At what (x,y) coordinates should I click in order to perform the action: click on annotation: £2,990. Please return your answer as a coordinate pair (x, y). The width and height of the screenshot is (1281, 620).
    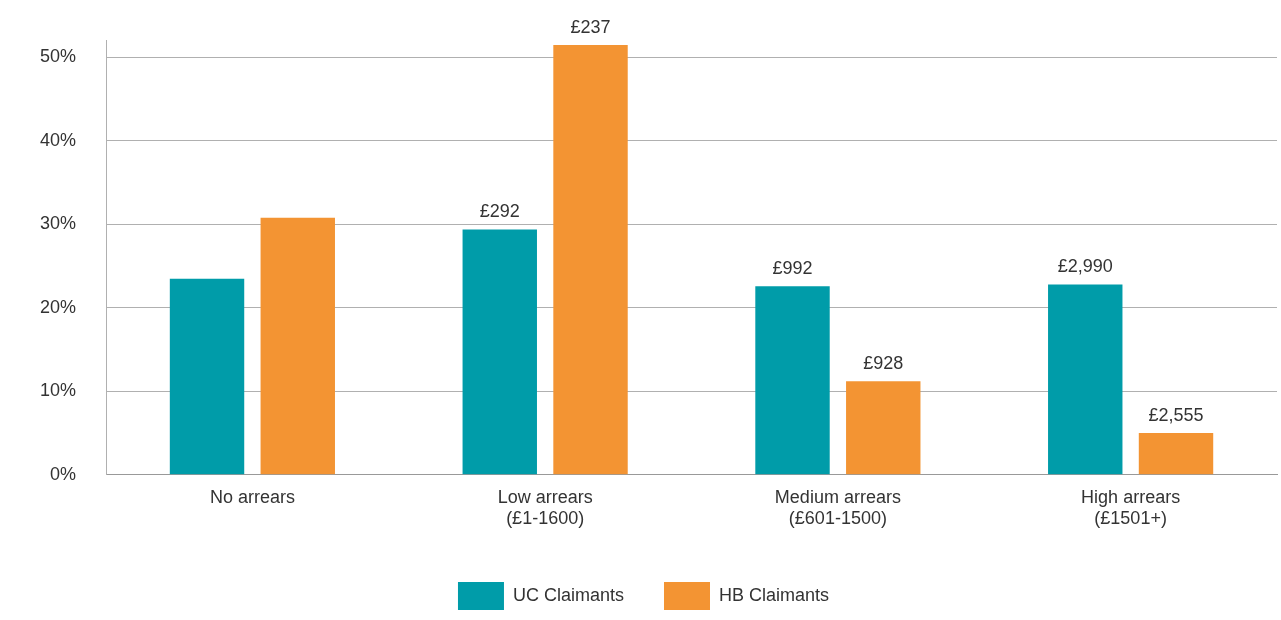
    Looking at the image, I should click on (1085, 266).